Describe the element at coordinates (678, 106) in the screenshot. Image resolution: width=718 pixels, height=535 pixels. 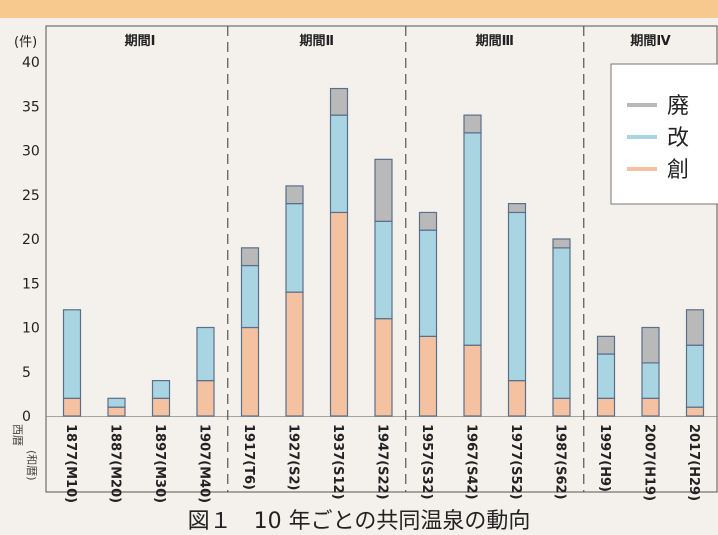
I see `legend-label: 廃` at that location.